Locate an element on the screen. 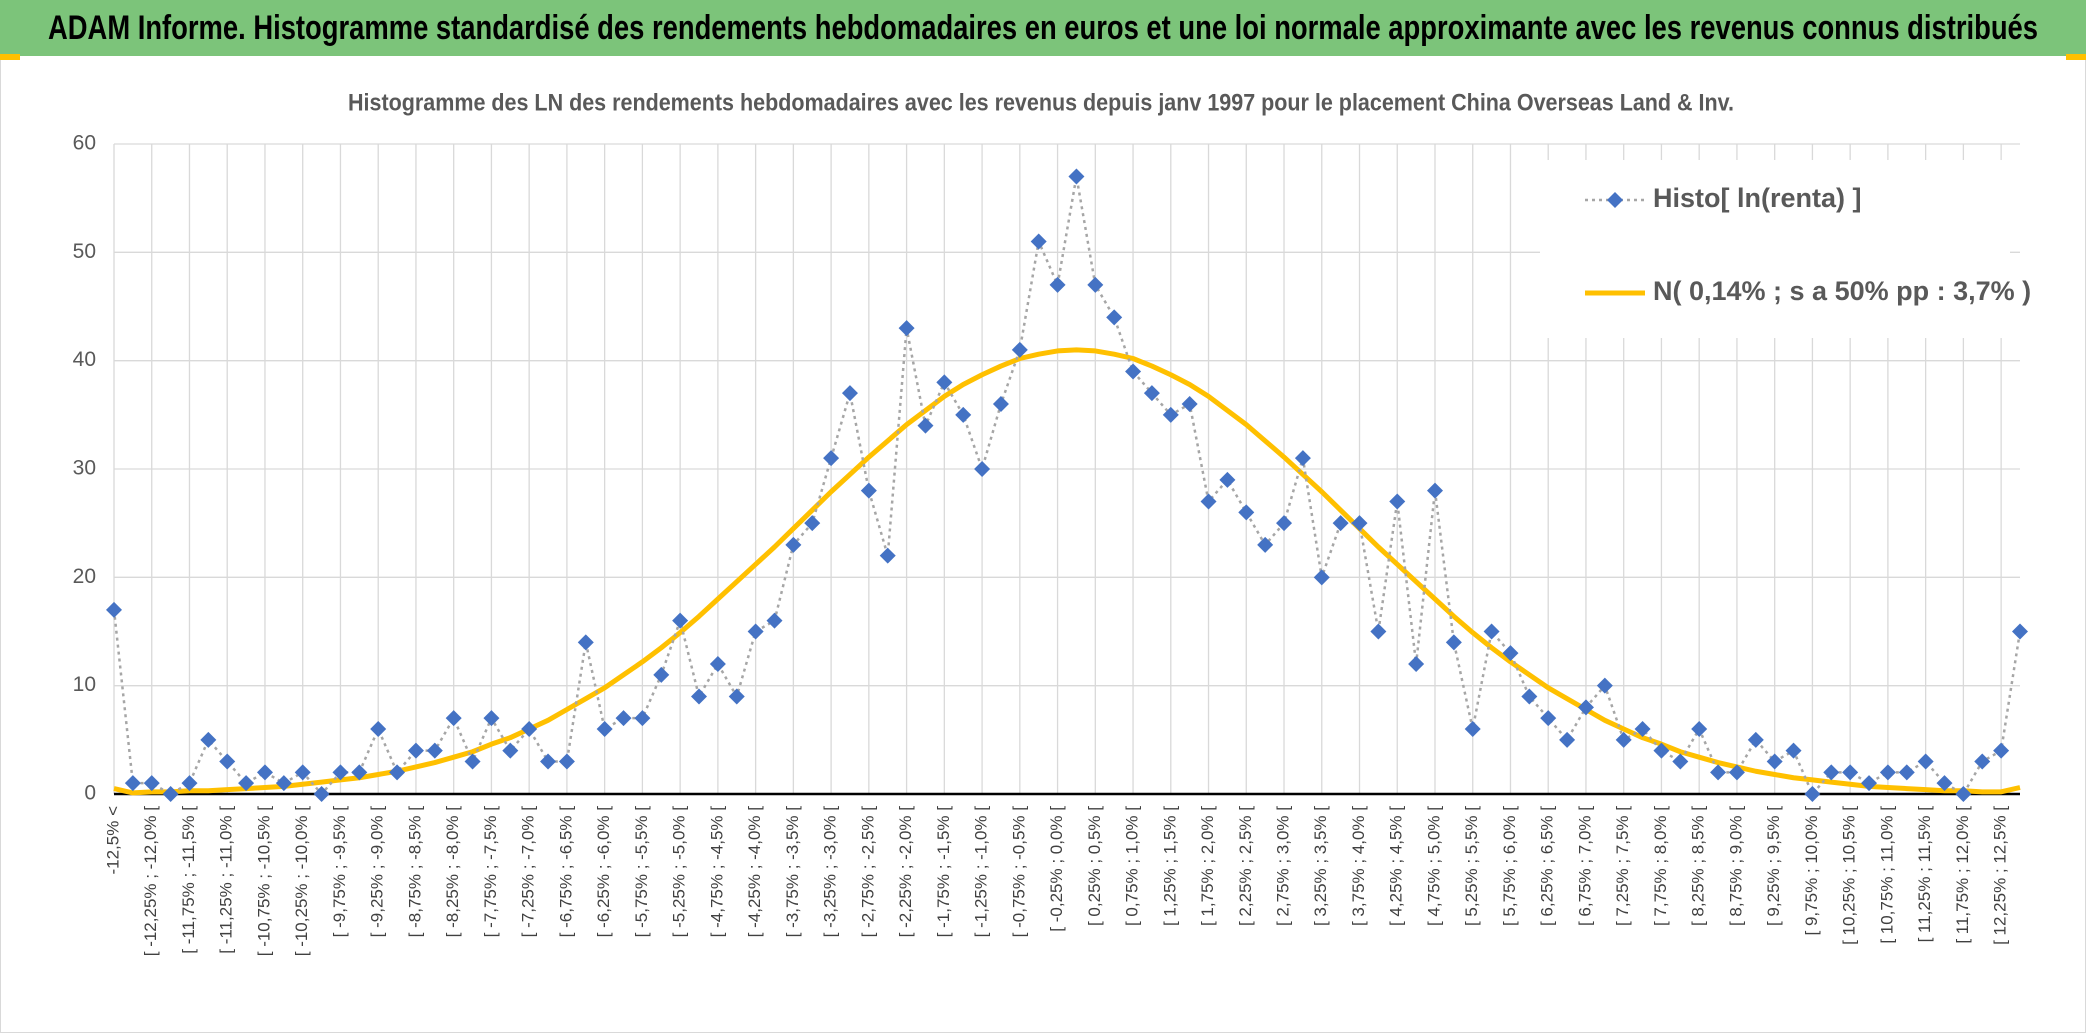  x-tick-label: [ 9,25% ; 9,5% [ is located at coordinates (1773, 866).